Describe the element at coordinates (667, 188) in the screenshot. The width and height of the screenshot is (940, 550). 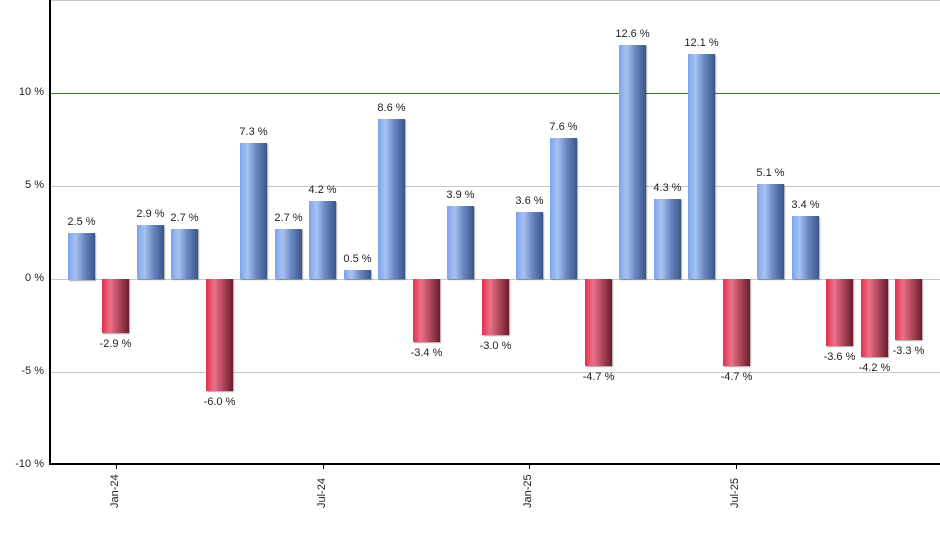
I see `bar-value-label: 4.3 %` at that location.